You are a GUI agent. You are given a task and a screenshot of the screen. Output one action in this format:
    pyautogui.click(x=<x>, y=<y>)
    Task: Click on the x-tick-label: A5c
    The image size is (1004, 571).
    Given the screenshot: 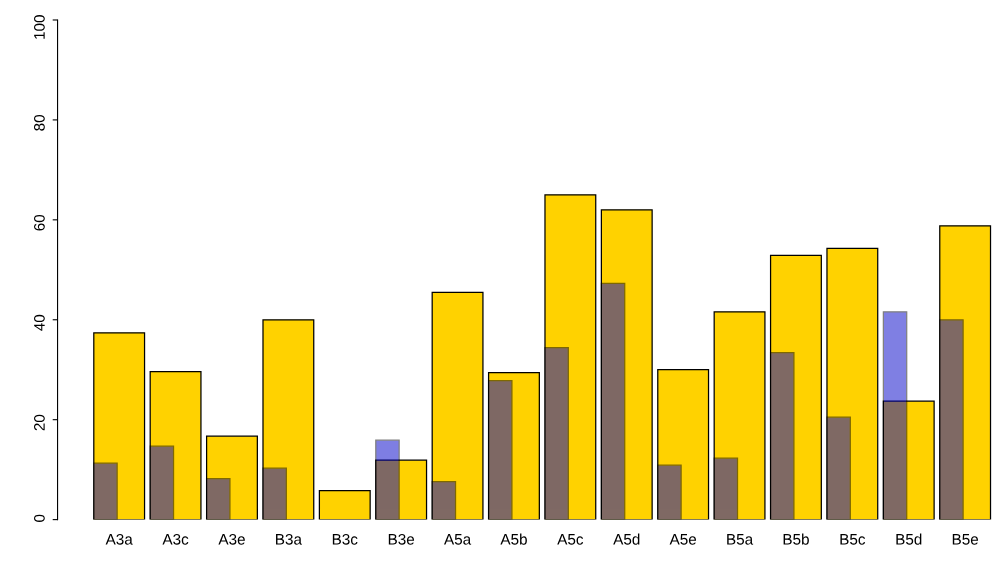 What is the action you would take?
    pyautogui.click(x=570, y=539)
    